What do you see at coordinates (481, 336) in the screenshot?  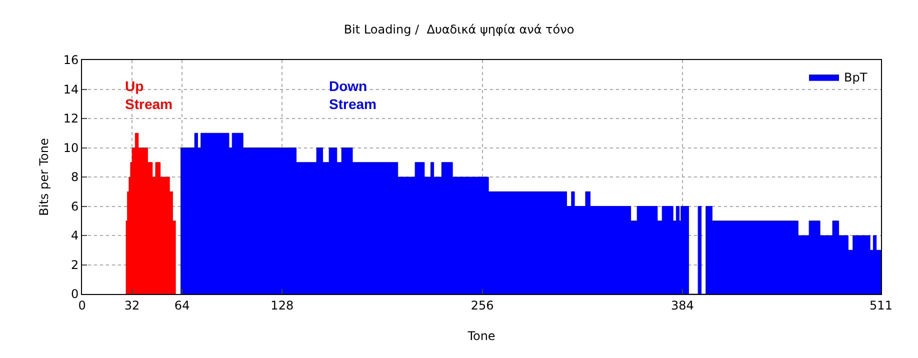 I see `x-axis-title: Tone` at bounding box center [481, 336].